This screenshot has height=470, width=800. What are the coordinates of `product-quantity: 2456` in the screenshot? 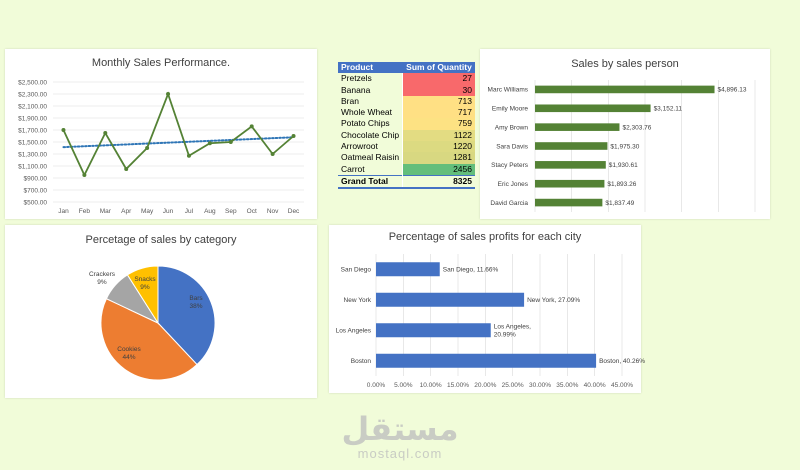 It's located at (438, 169).